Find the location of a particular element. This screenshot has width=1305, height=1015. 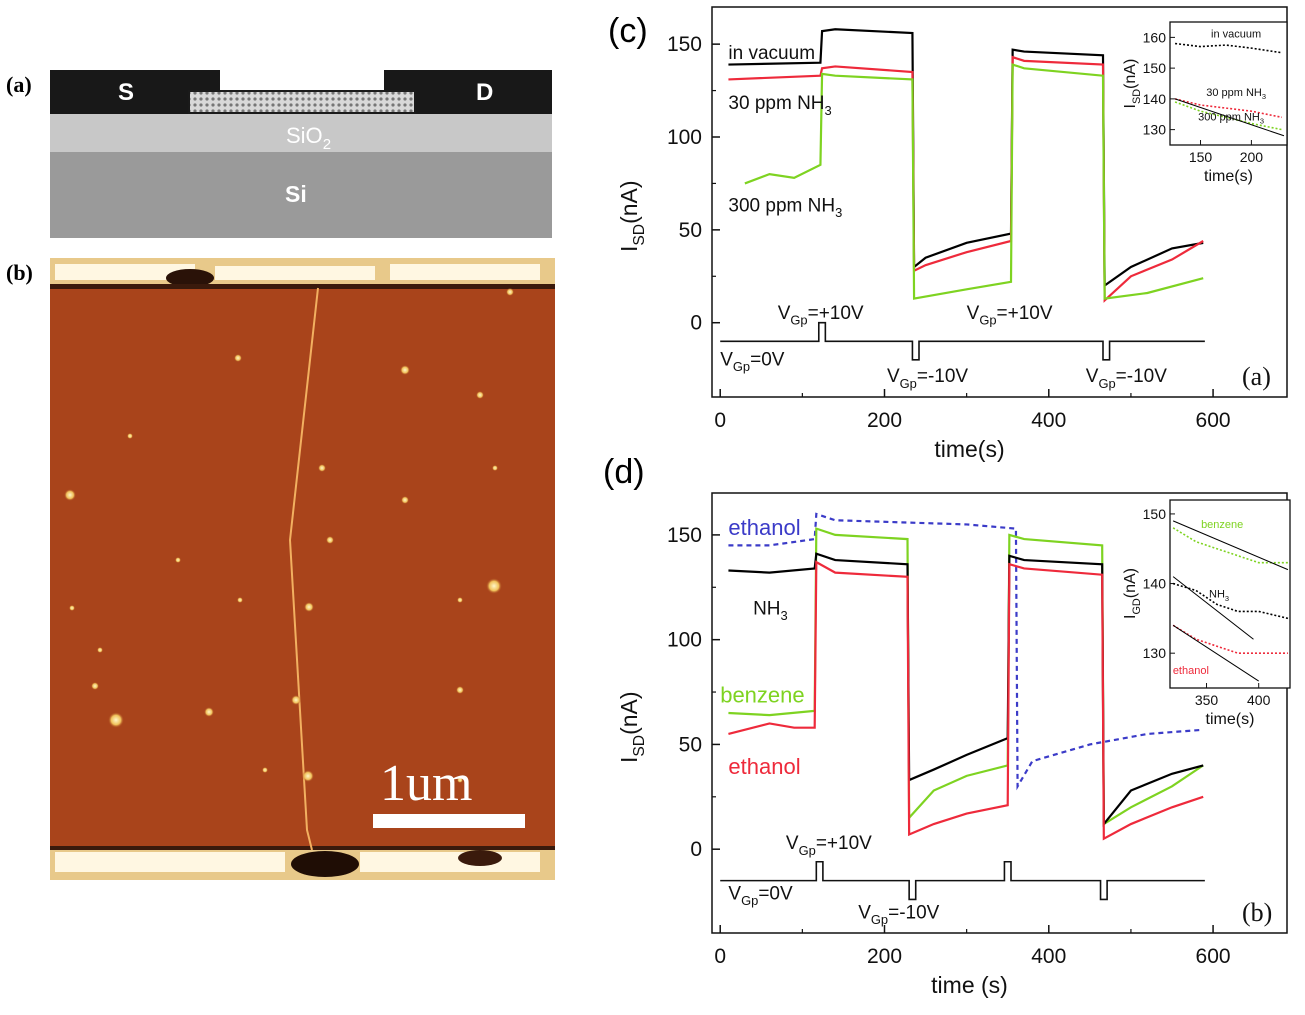

panel-d-label: (d) is located at coordinates (624, 472).